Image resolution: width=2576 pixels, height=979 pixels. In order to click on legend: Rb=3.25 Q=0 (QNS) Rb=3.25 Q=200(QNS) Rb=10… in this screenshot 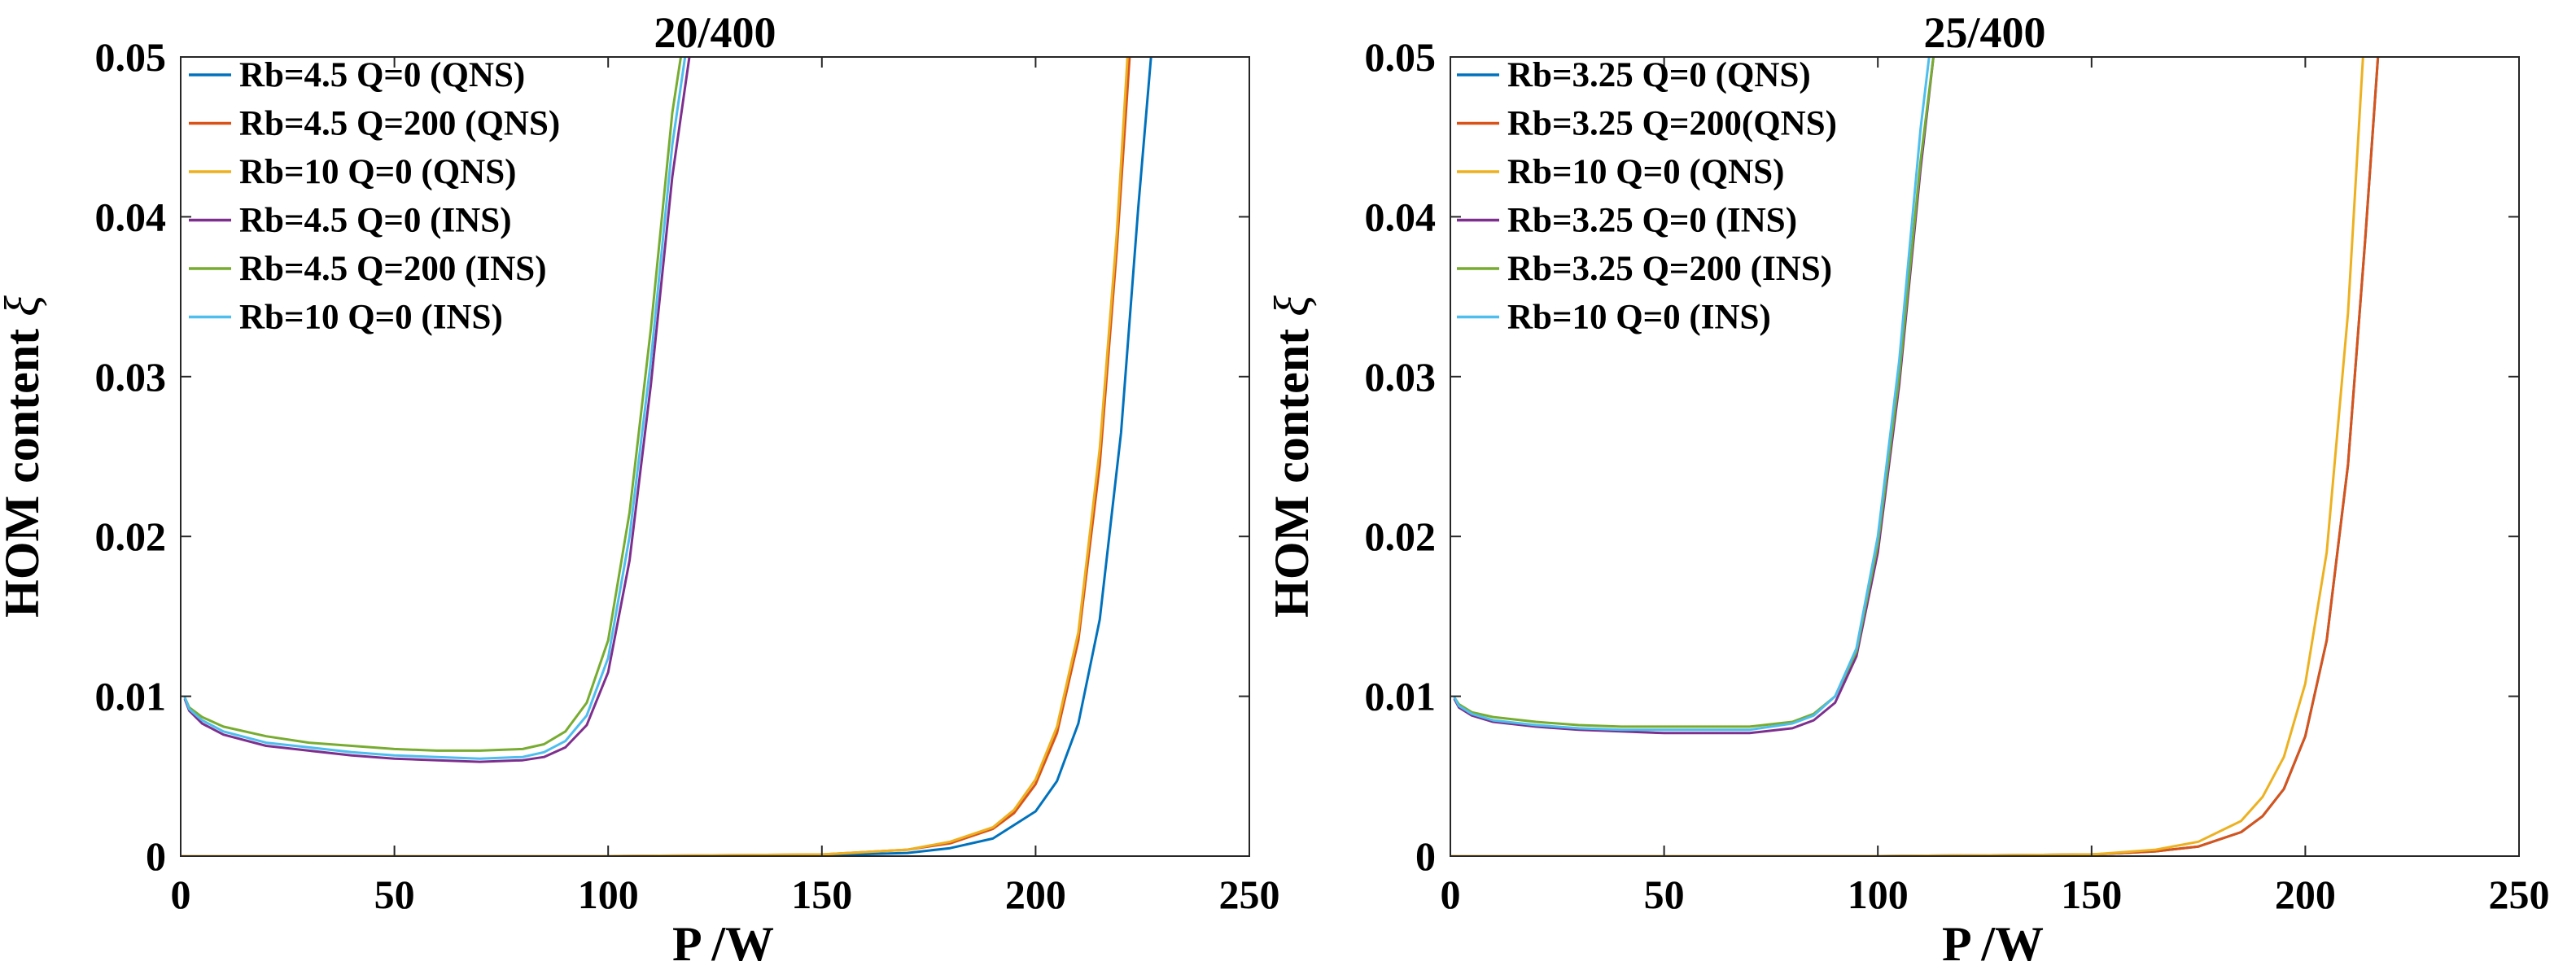, I will do `click(1647, 196)`.